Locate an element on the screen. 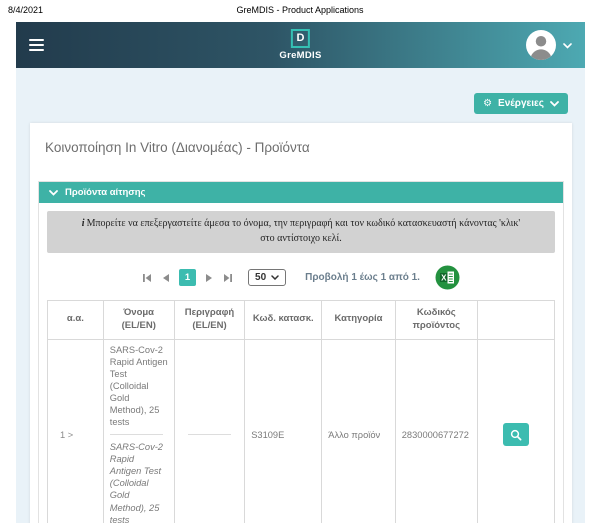 Image resolution: width=600 pixels, height=523 pixels. actions-row: ⚙ Ενέργειες is located at coordinates (300, 95).